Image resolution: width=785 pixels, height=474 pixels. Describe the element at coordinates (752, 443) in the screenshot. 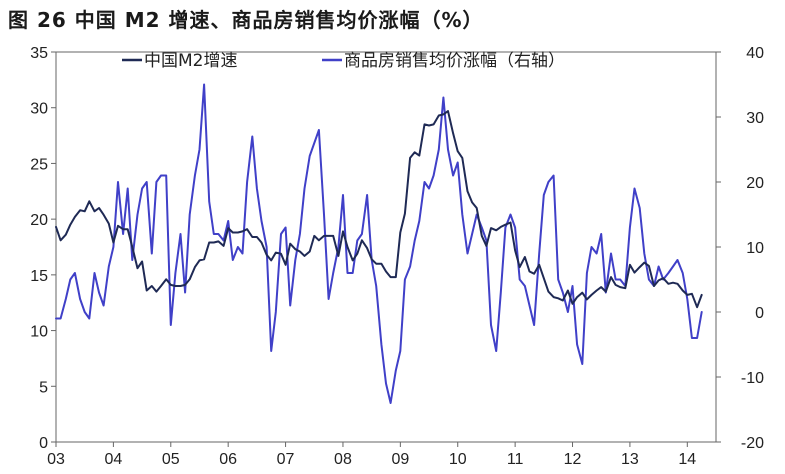

I see `right-y-tick-label: -20` at that location.